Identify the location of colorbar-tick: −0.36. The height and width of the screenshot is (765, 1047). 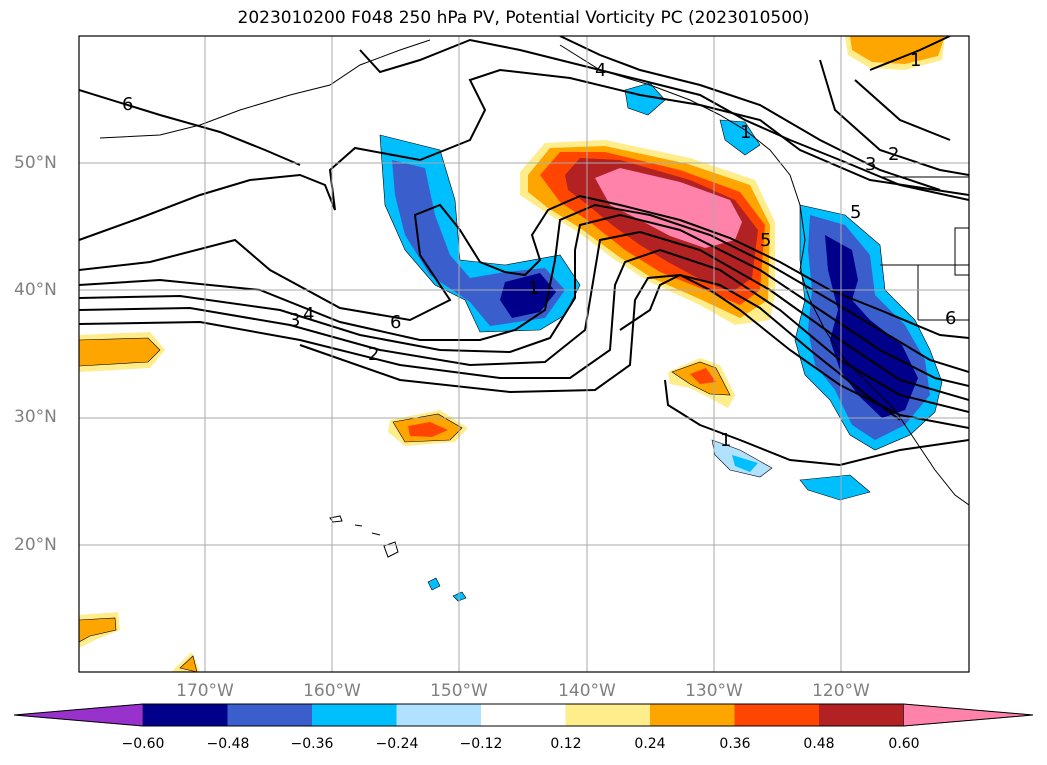
(312, 744).